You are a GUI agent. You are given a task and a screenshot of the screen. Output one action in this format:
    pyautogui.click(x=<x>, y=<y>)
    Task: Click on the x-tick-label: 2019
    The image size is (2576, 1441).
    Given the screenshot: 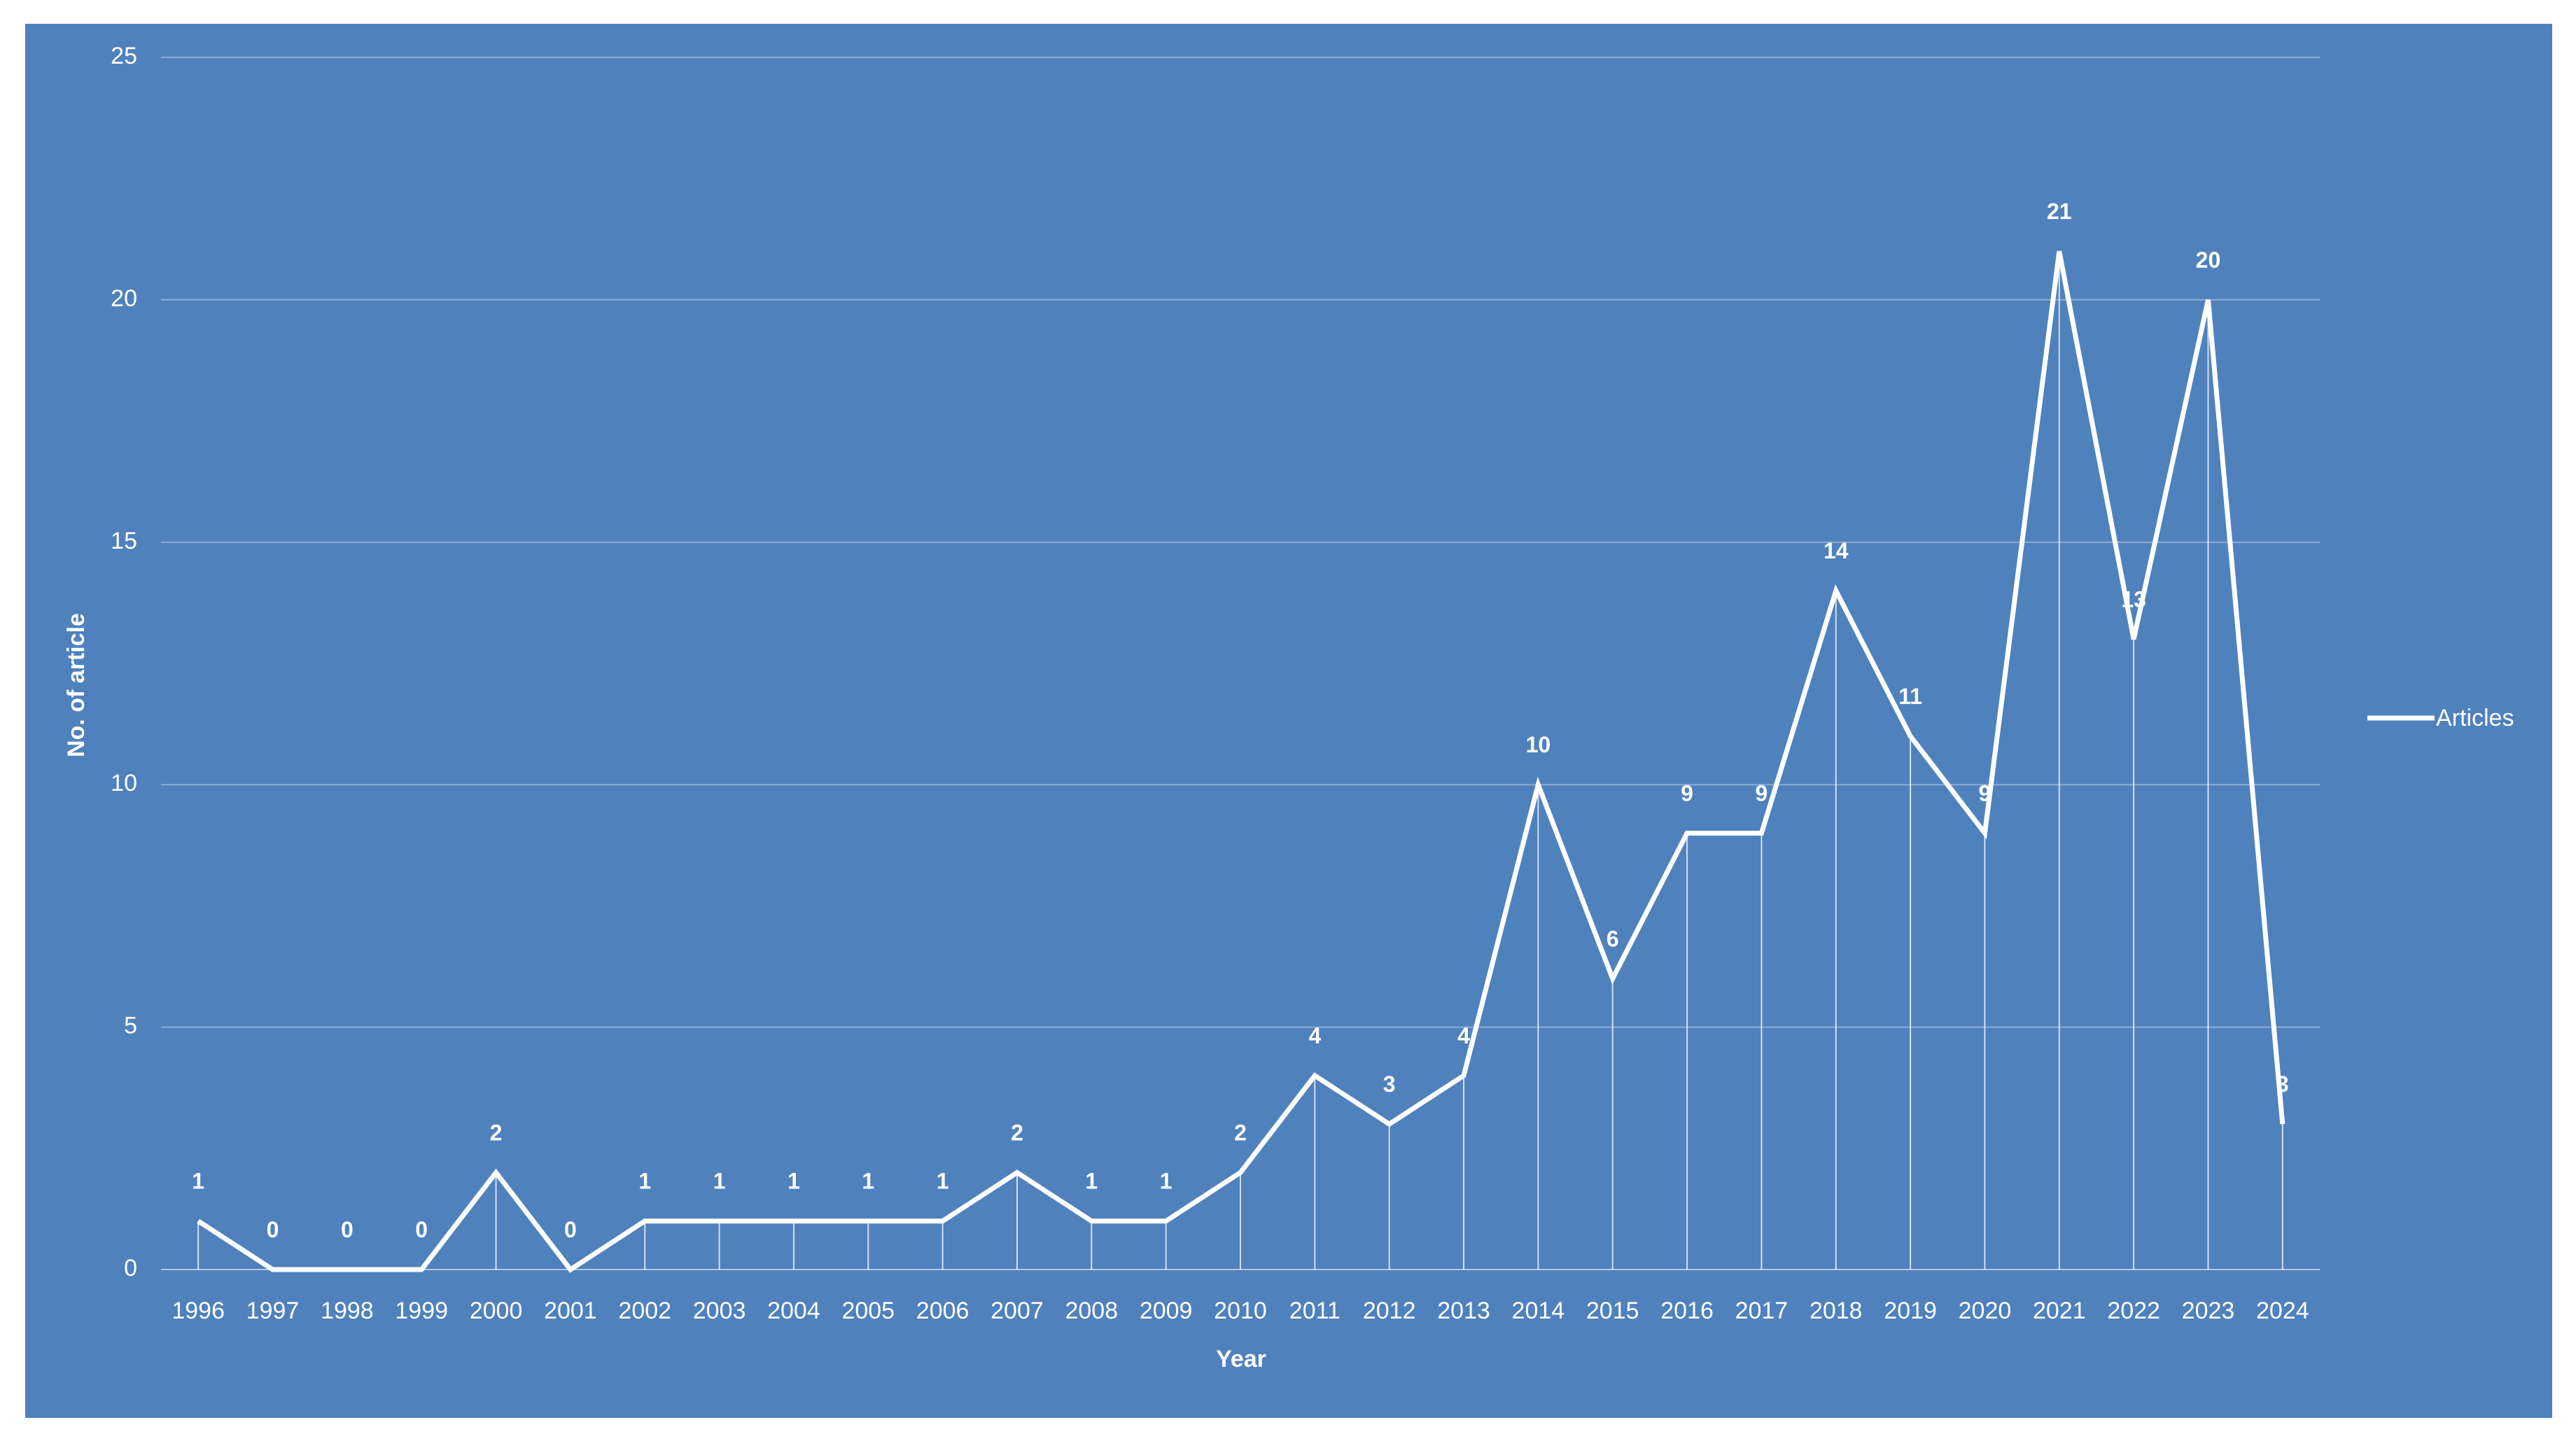 What is the action you would take?
    pyautogui.click(x=1910, y=1311)
    